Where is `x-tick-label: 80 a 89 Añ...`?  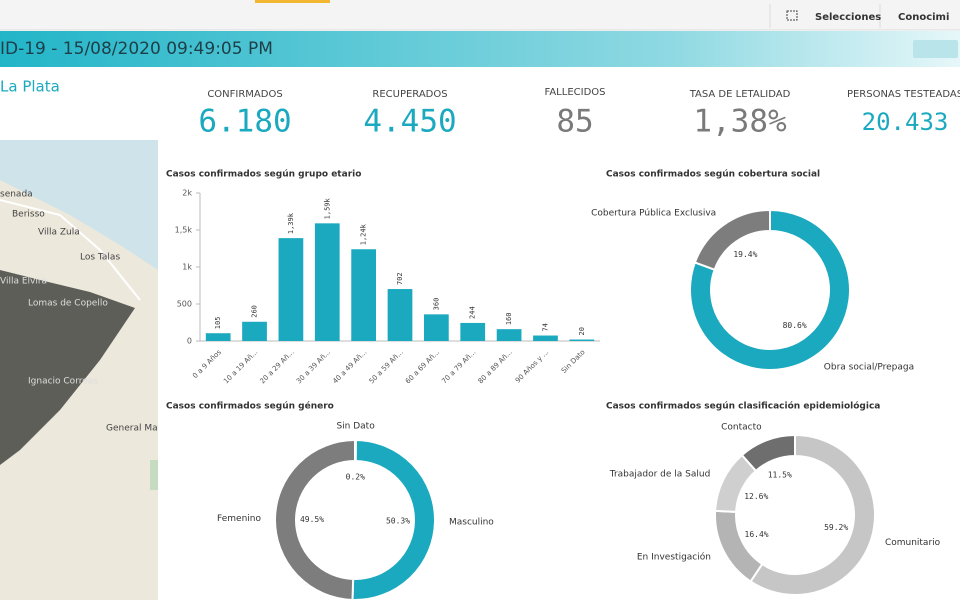 x-tick-label: 80 a 89 Añ... is located at coordinates (495, 366).